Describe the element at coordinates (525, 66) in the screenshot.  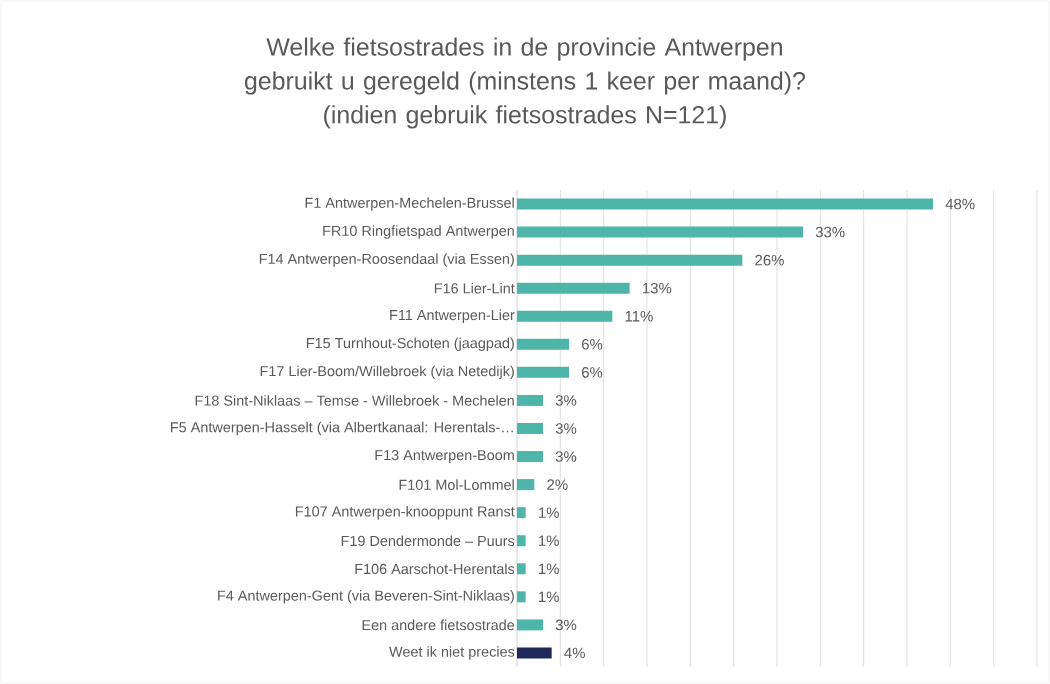
I see `chart-title: Welke fietsostrades in de provincie Antwerpen gebruikt u geregeld (minstens 1 keer per maand)?` at that location.